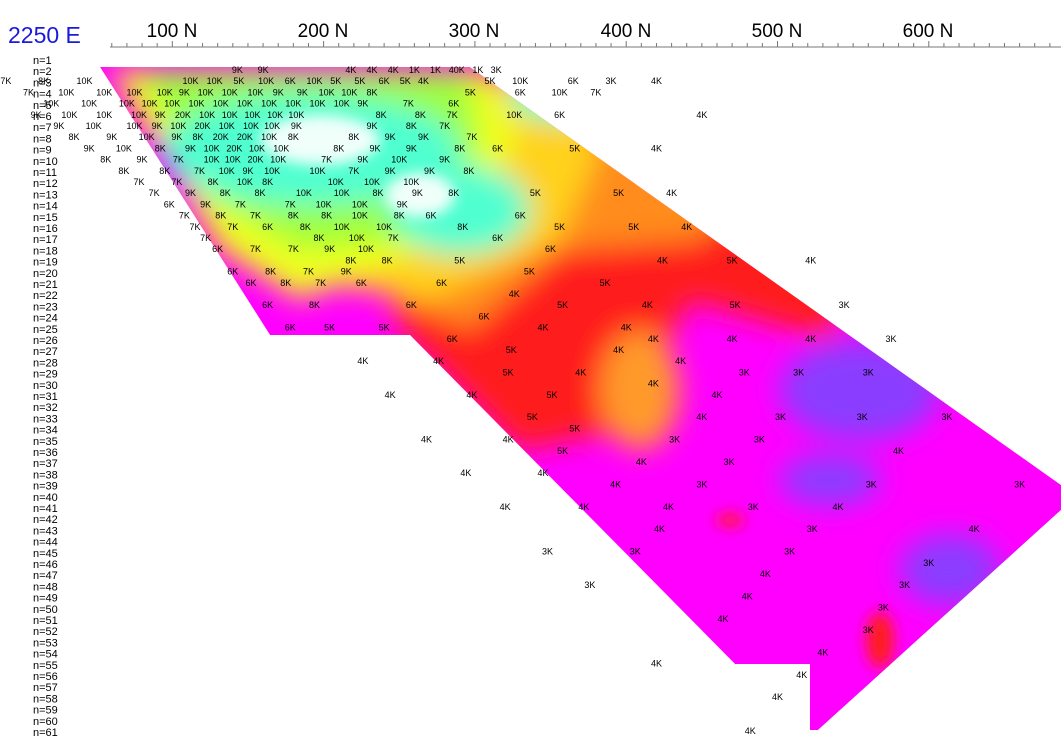  What do you see at coordinates (42, 61) in the screenshot?
I see `row-label: n=1` at bounding box center [42, 61].